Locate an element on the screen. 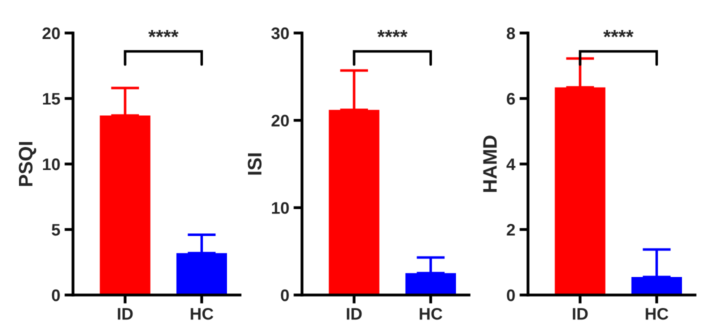 This screenshot has width=709, height=331. y-tick-label: 30 is located at coordinates (280, 33).